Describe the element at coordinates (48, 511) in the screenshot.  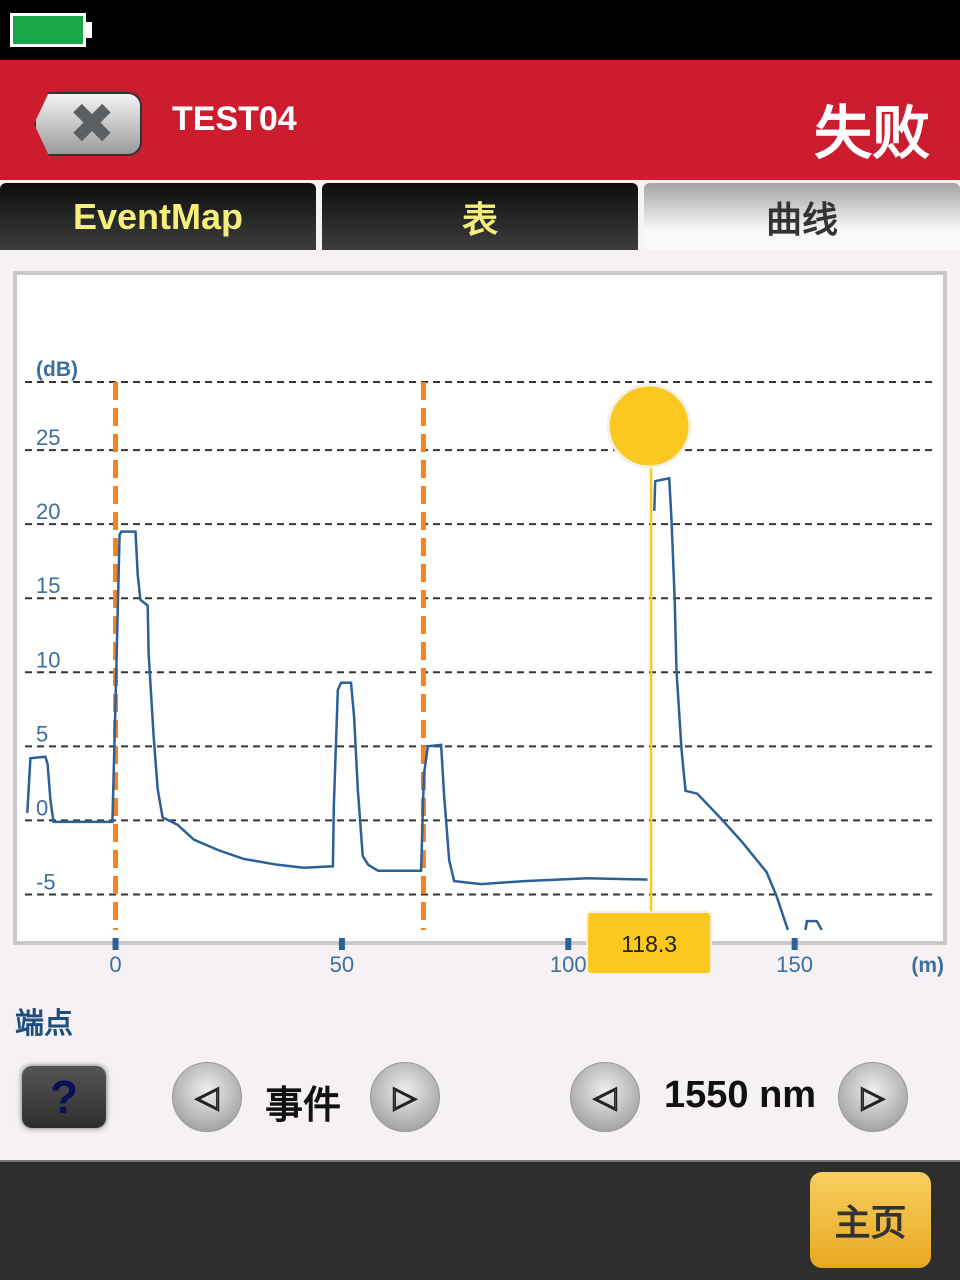
I see `y-tick-label: 20` at that location.